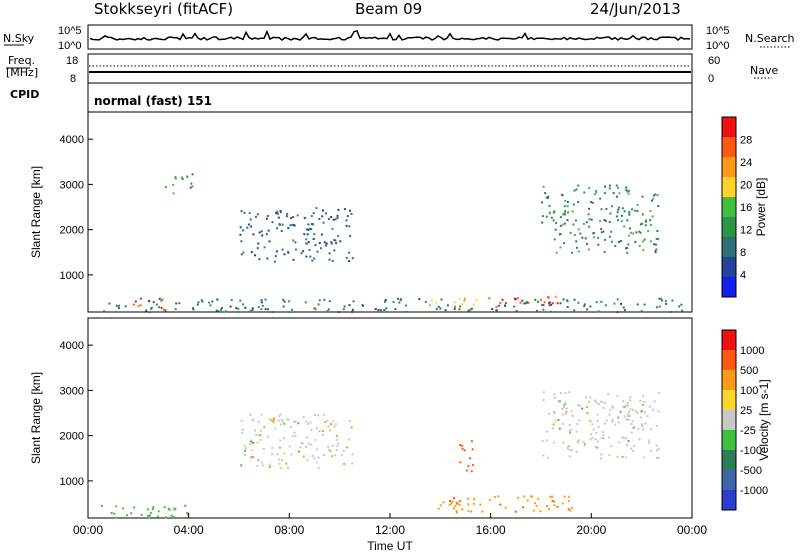 This screenshot has height=554, width=800. What do you see at coordinates (73, 79) in the screenshot?
I see `freq-tick-bottom: 8` at bounding box center [73, 79].